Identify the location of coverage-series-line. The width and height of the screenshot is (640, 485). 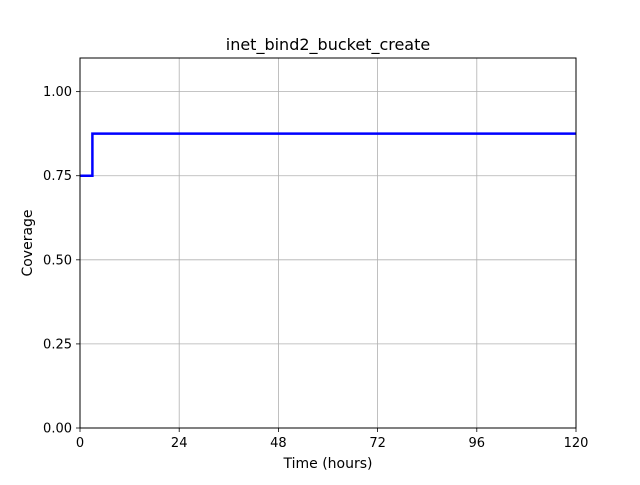
(328, 154).